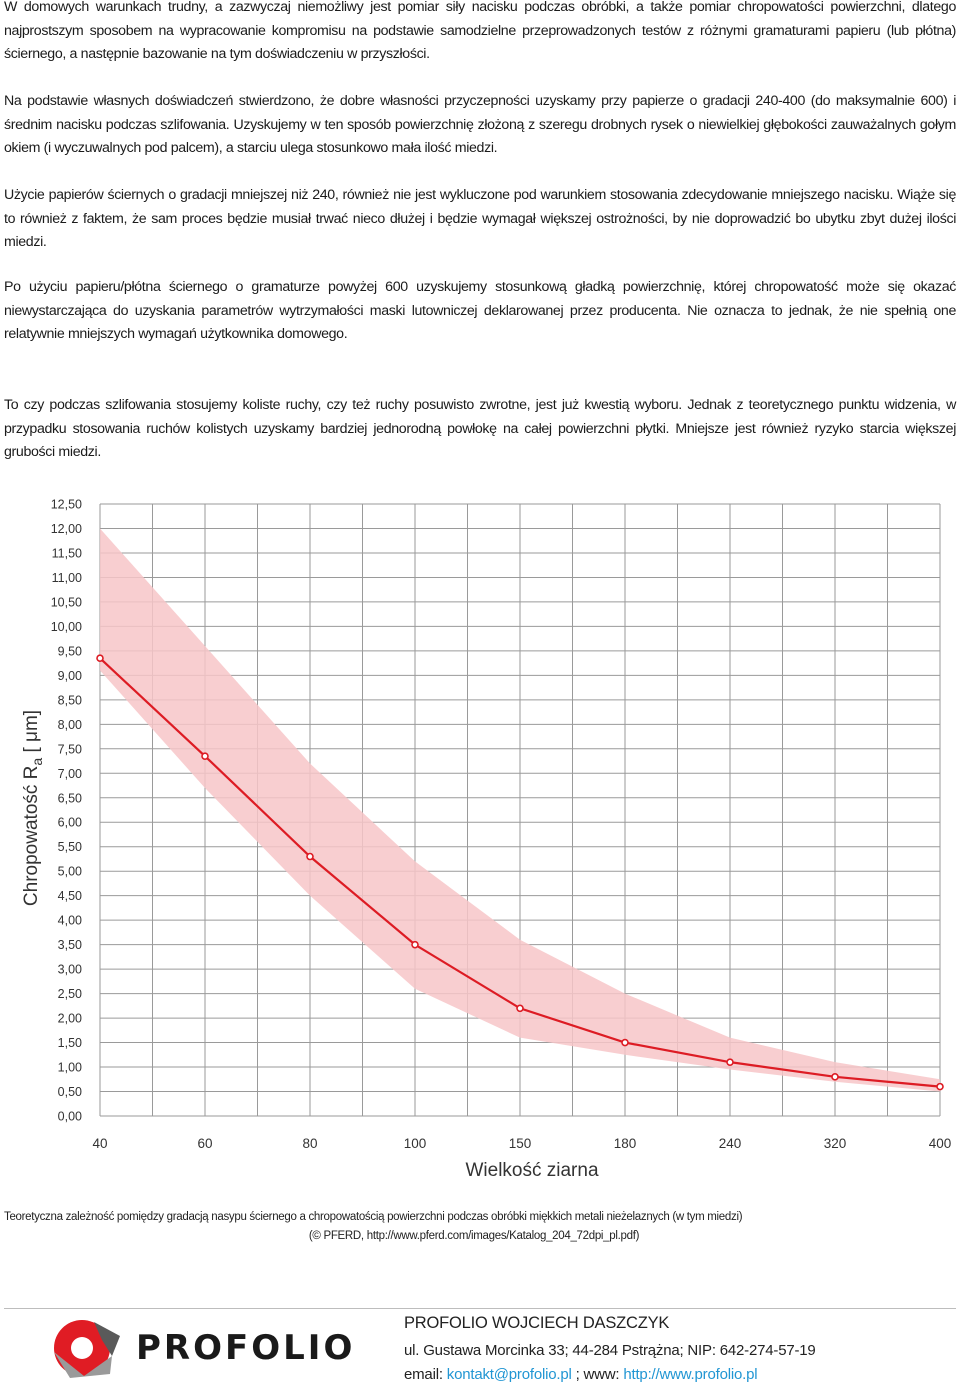 The image size is (960, 1389). Describe the element at coordinates (67, 578) in the screenshot. I see `y-tick-label: 11,00` at that location.